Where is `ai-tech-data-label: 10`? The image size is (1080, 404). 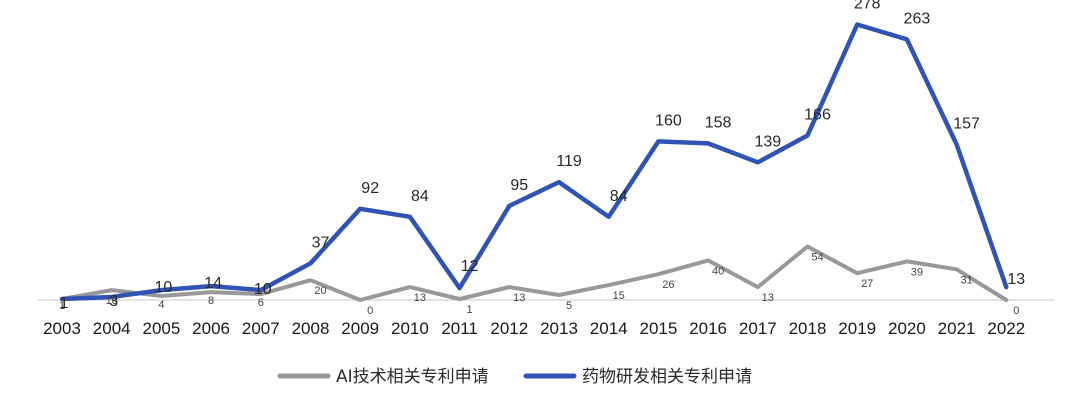 ai-tech-data-label: 10 is located at coordinates (112, 301).